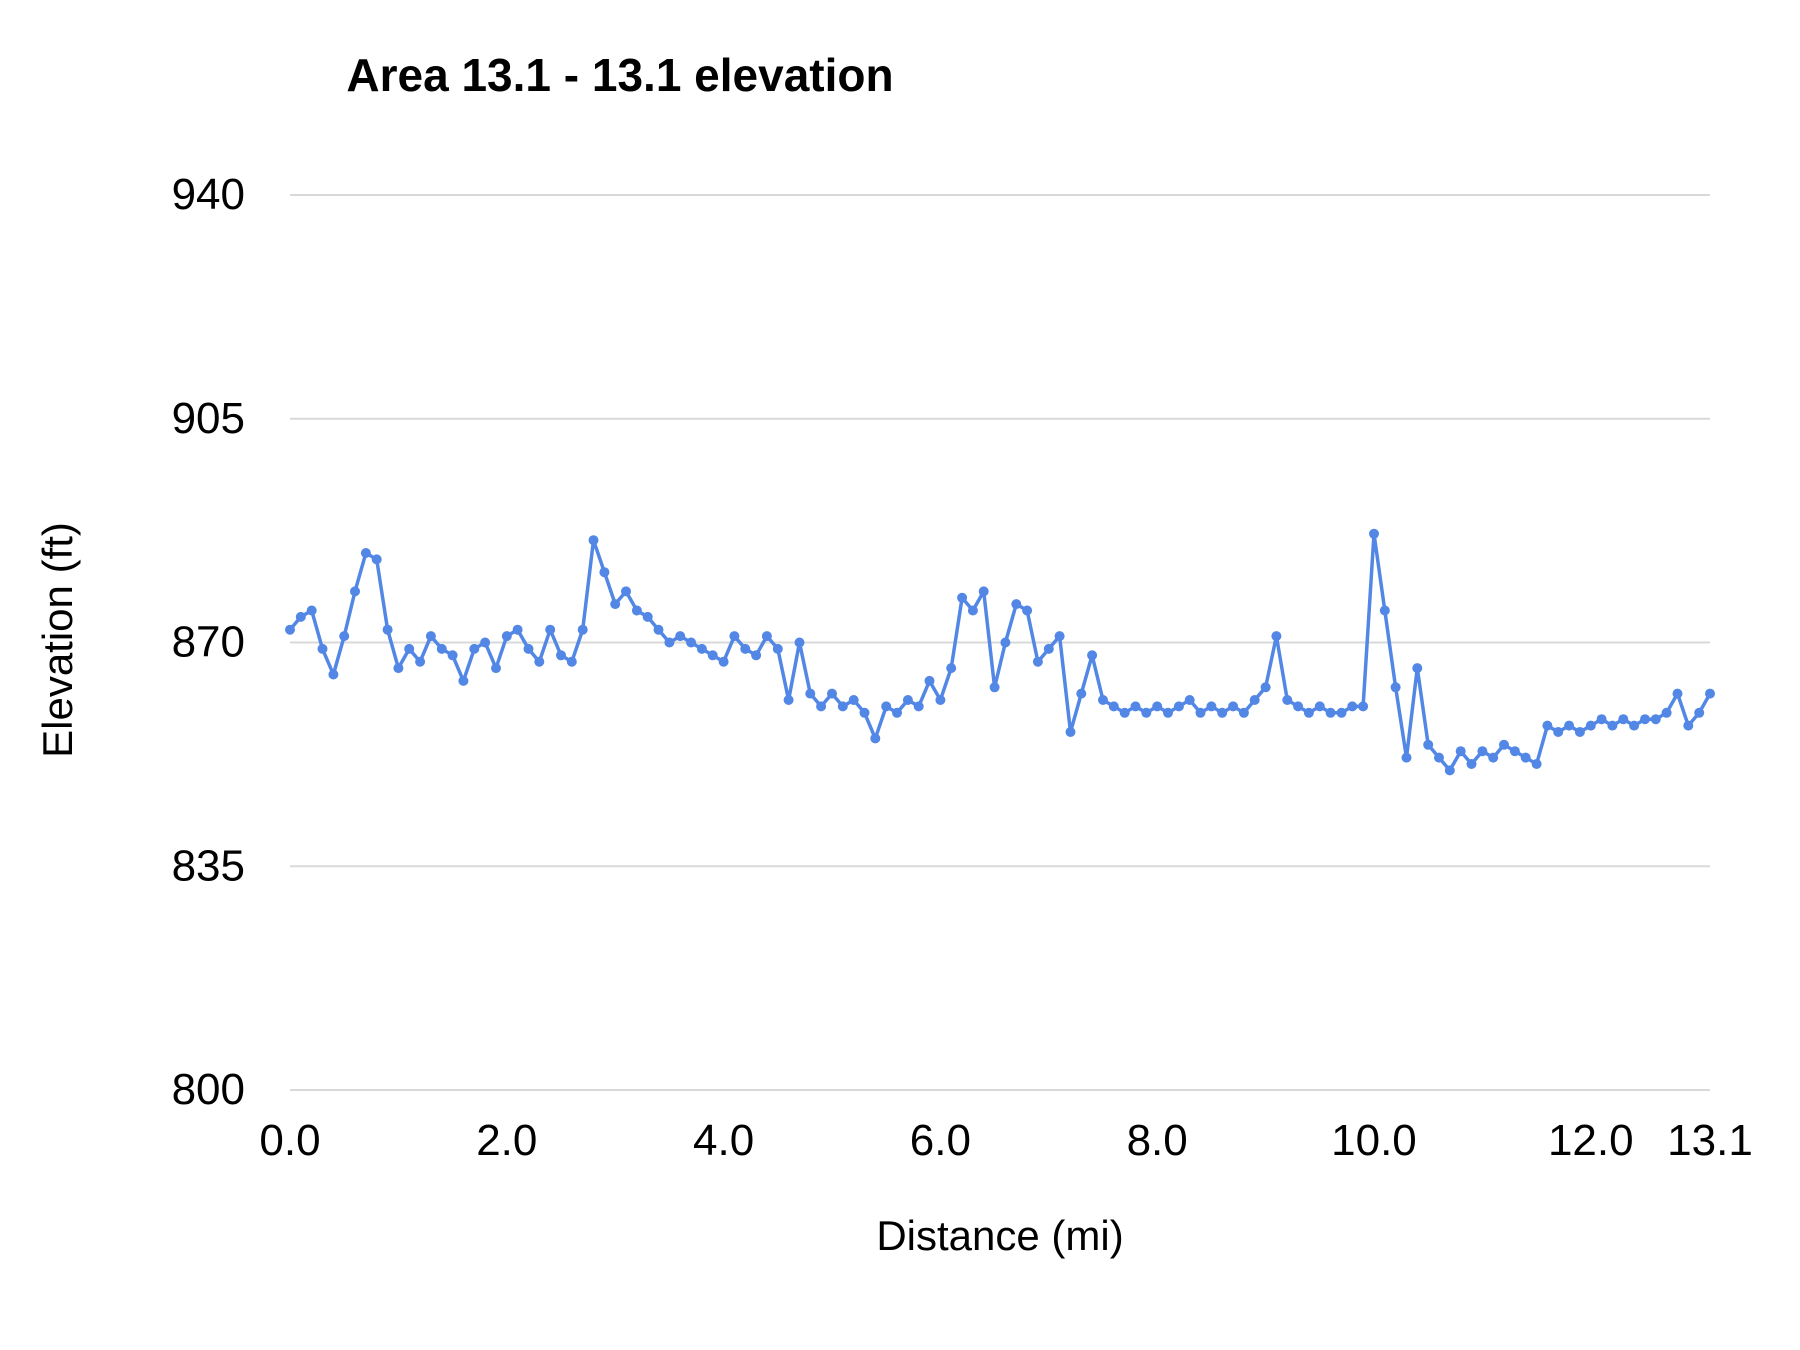 This screenshot has height=1350, width=1800. I want to click on x-tick-label: 4.0, so click(723, 1140).